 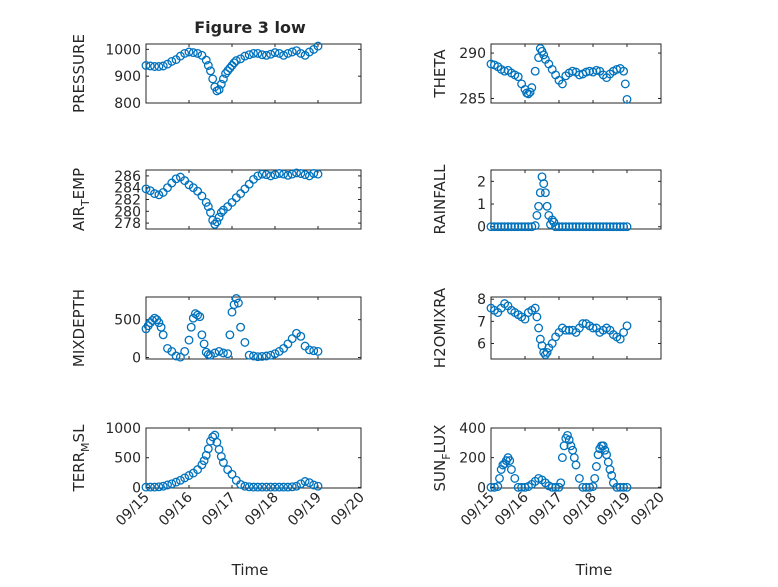 What do you see at coordinates (472, 99) in the screenshot?
I see `y-tick-label: 285` at bounding box center [472, 99].